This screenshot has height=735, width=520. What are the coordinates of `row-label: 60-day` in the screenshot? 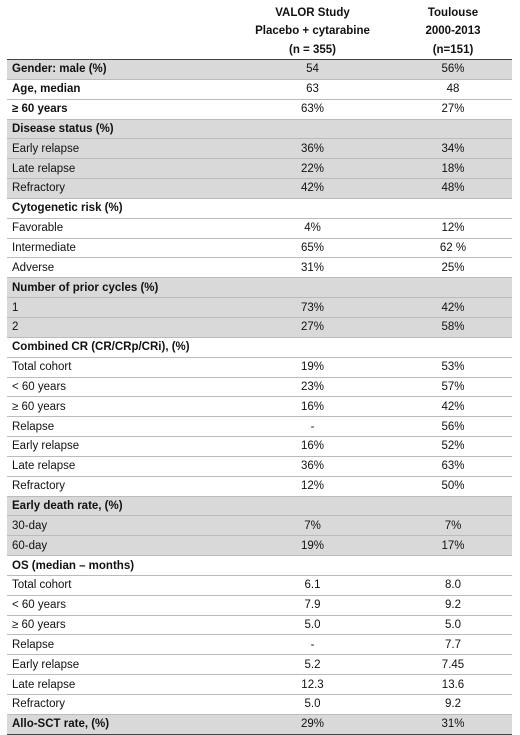 It's located at (119, 546).